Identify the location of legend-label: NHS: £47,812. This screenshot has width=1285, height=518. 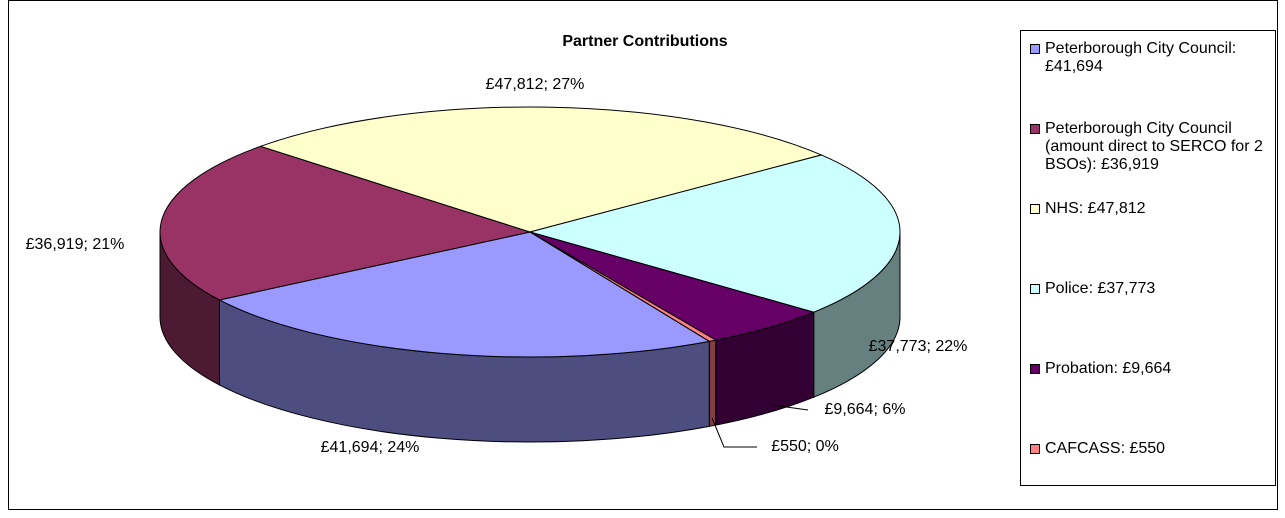
(1095, 208).